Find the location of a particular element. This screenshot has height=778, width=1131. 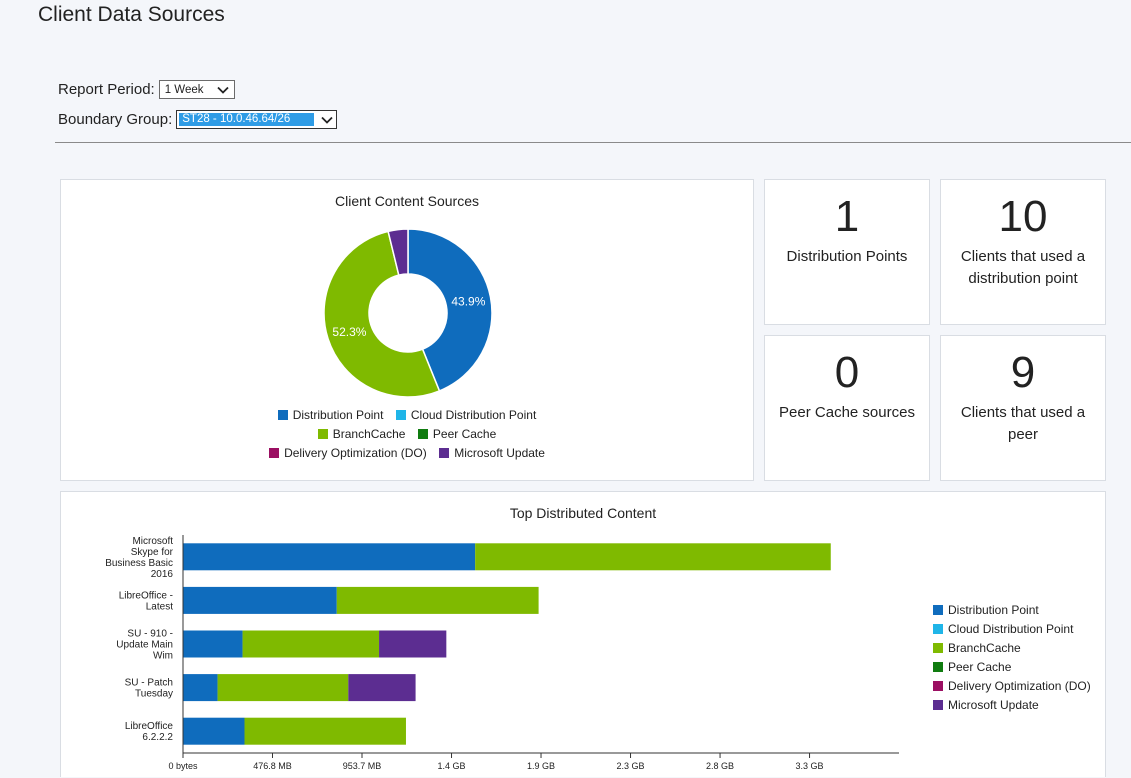

donut-slice-branchcache is located at coordinates (382, 314).